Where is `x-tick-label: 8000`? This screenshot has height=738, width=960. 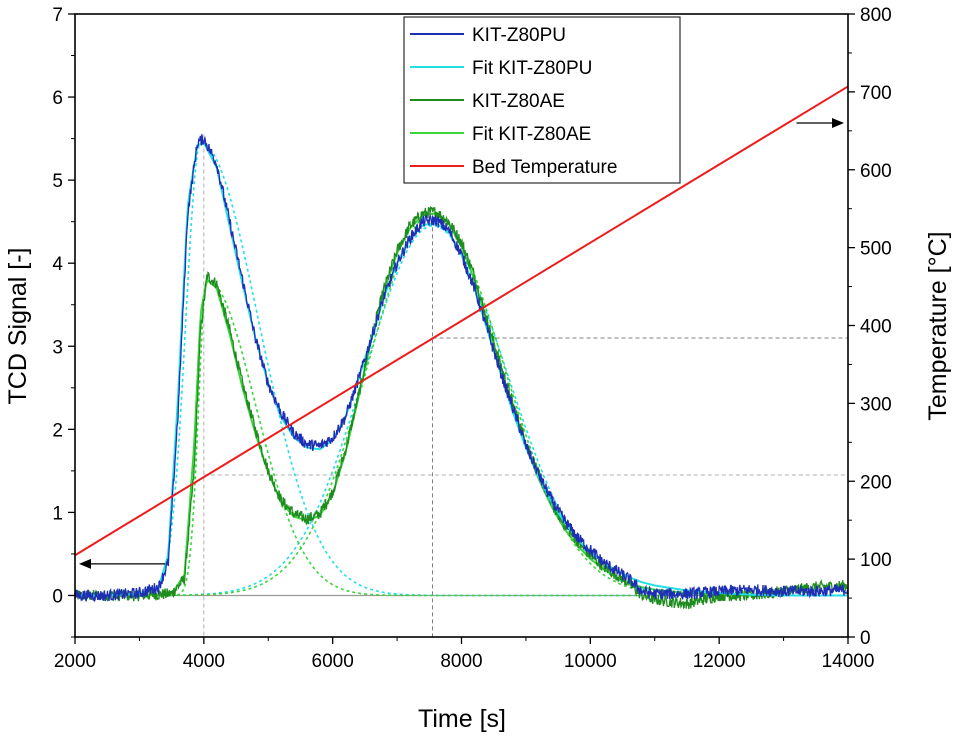
x-tick-label: 8000 is located at coordinates (461, 661).